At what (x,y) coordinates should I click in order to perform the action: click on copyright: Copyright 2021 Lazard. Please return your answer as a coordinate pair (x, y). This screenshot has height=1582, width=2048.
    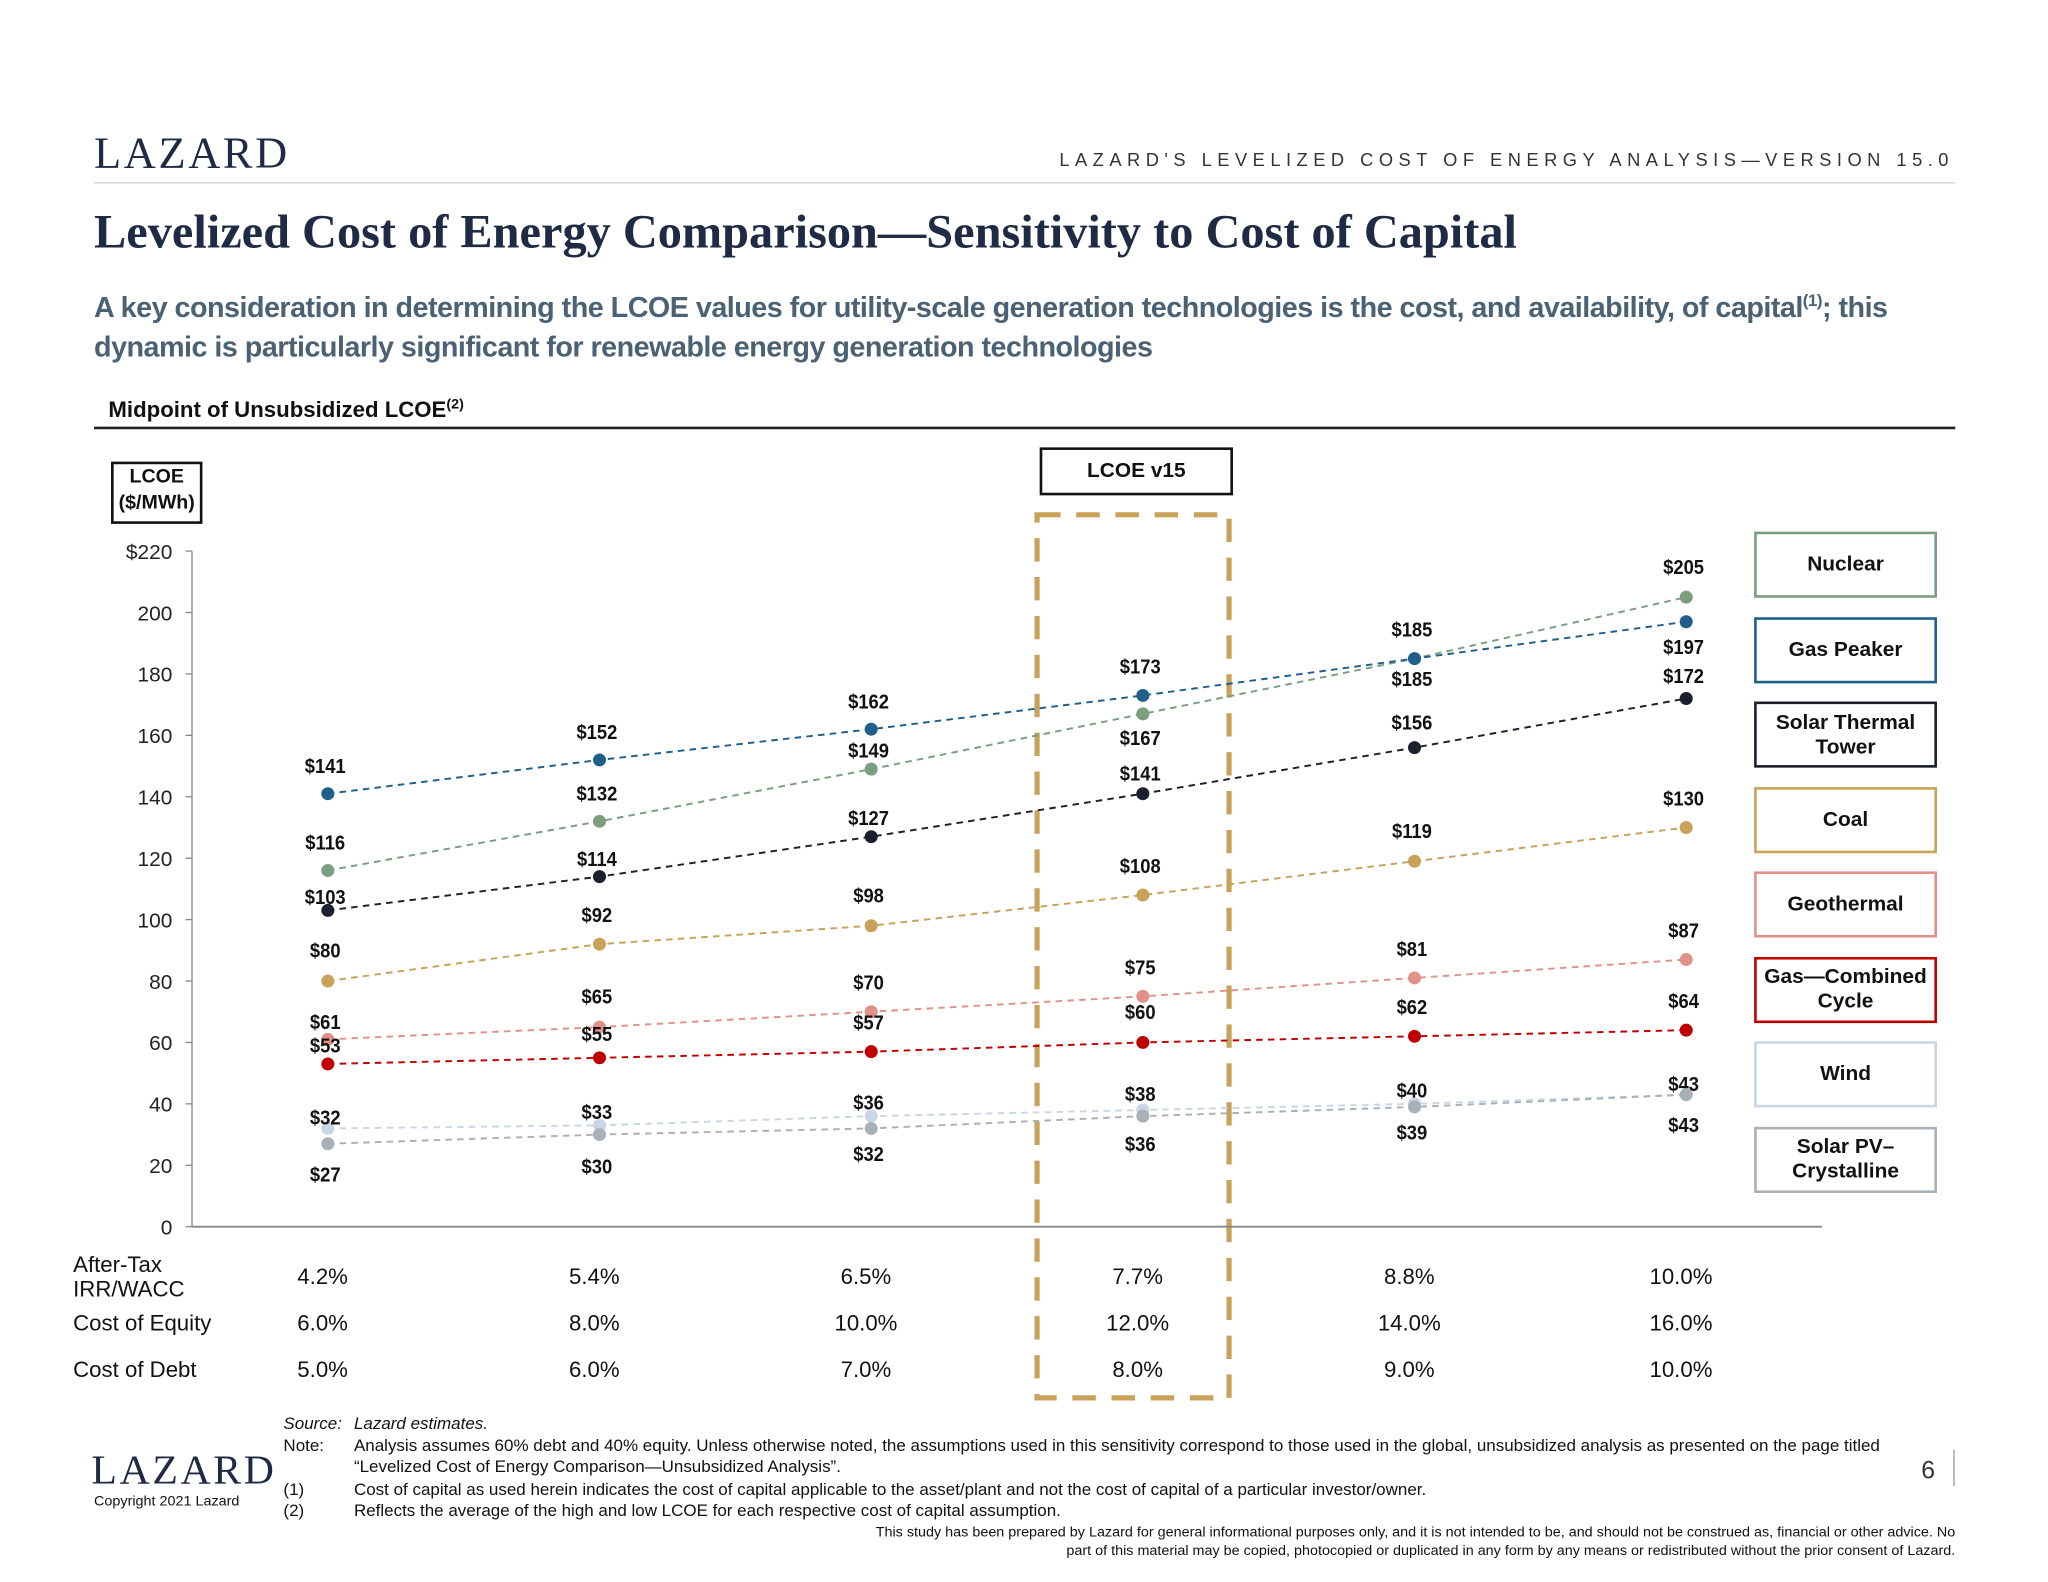
    Looking at the image, I should click on (167, 1501).